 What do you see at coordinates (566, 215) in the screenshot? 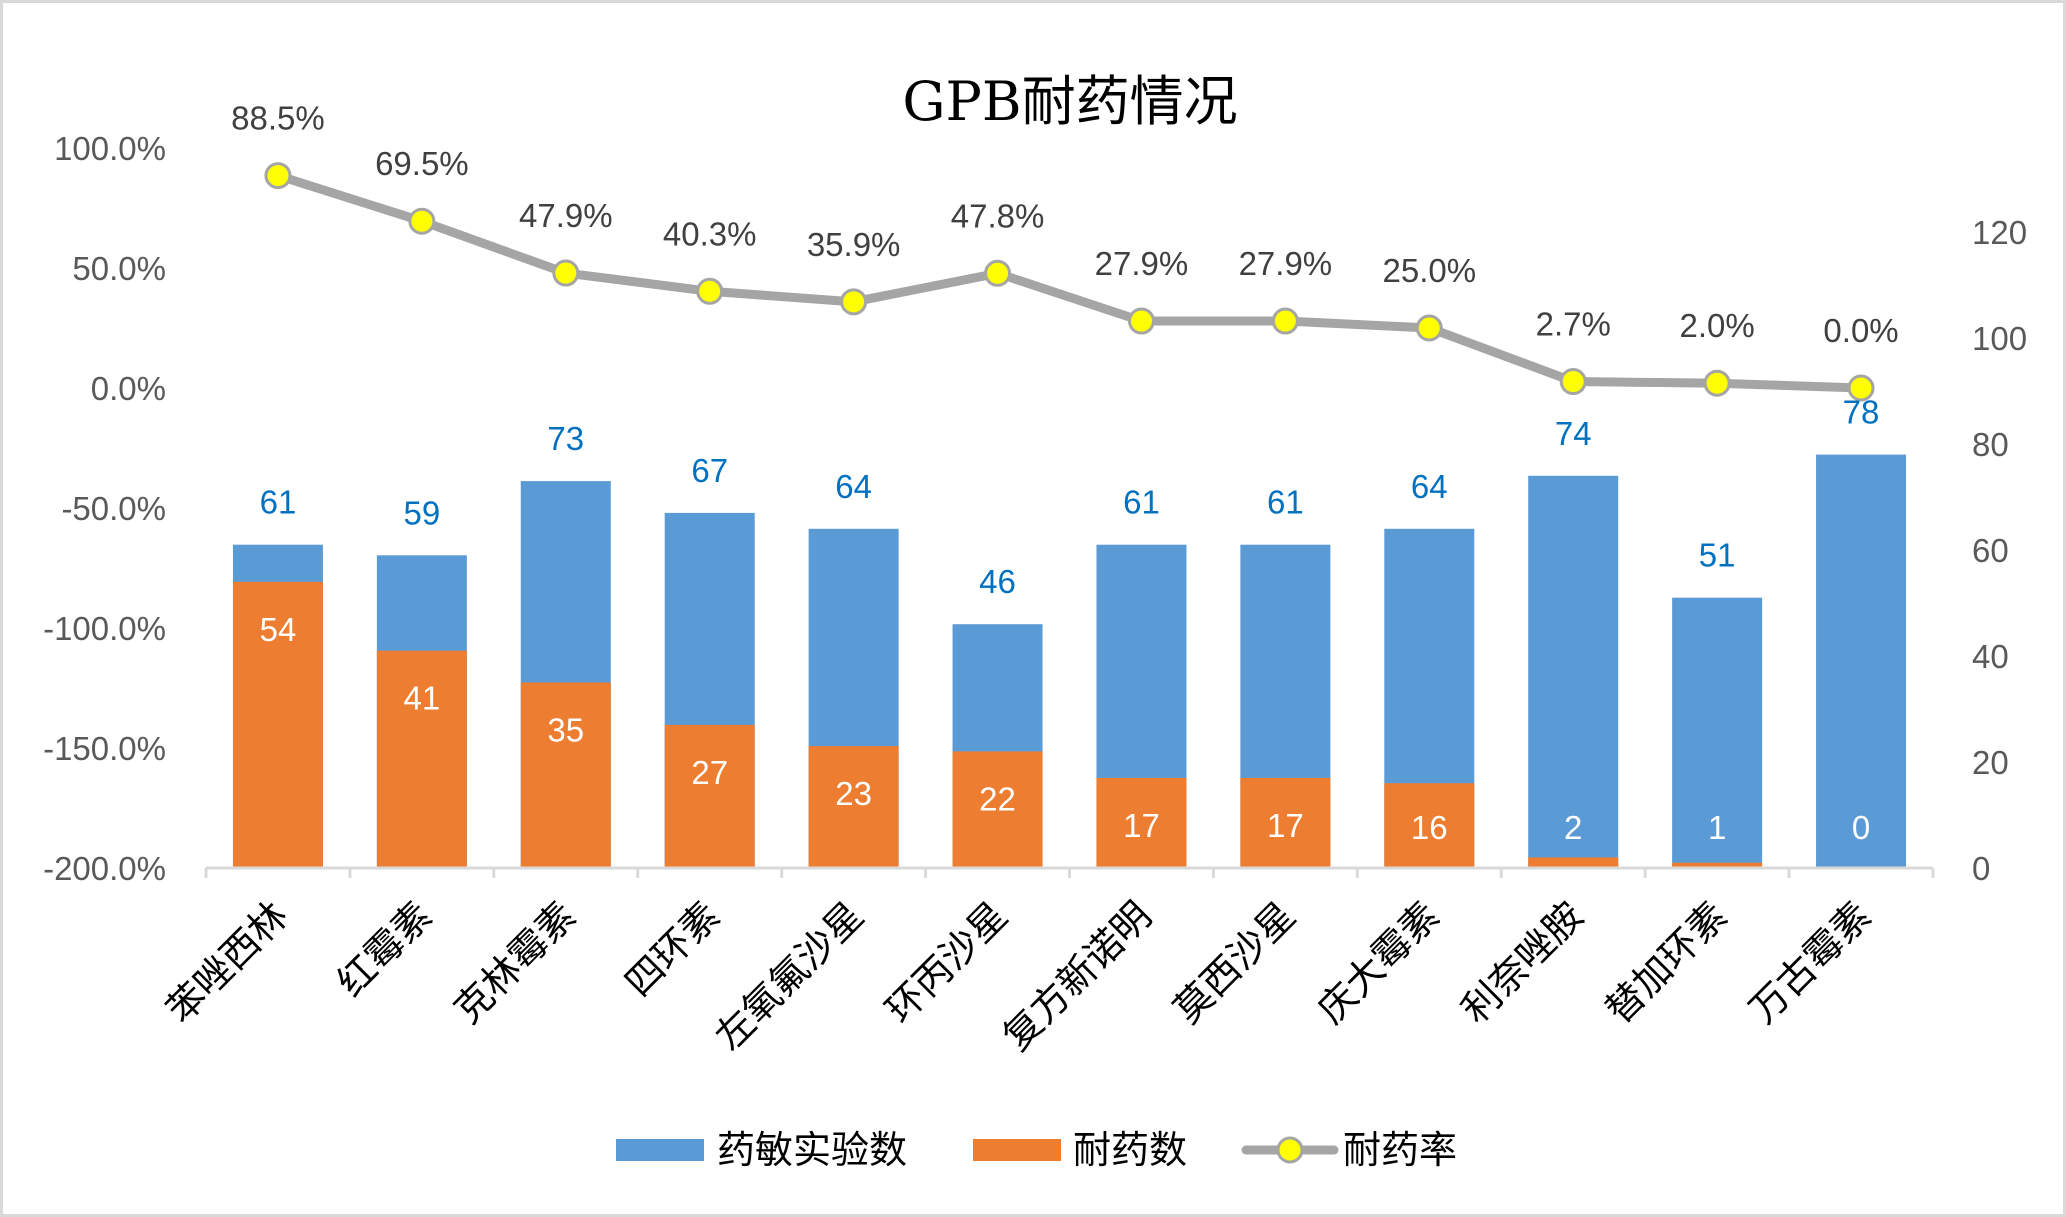
I see `rate-data-label: 47.9%` at bounding box center [566, 215].